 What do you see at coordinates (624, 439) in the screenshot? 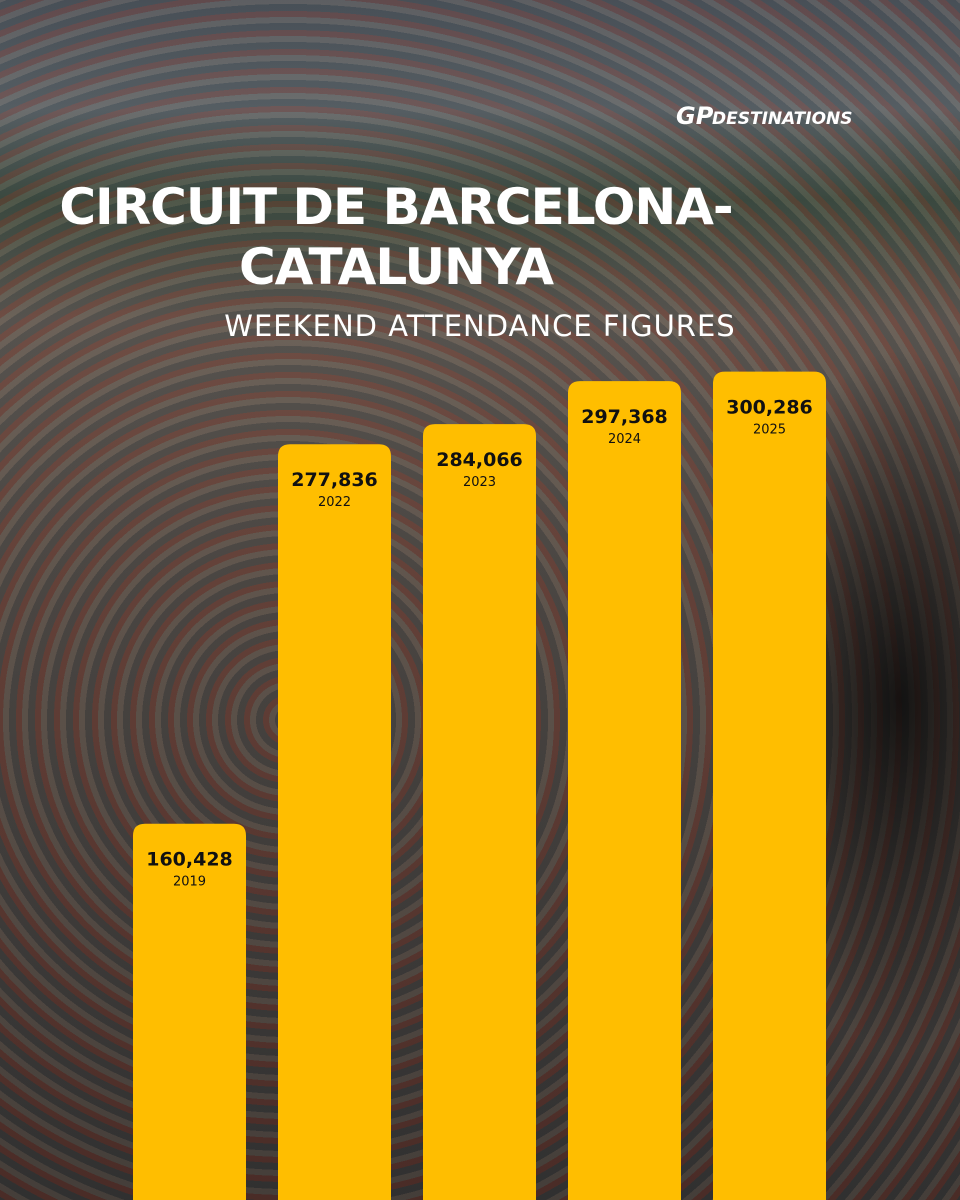
I see `category-label: 2024` at bounding box center [624, 439].